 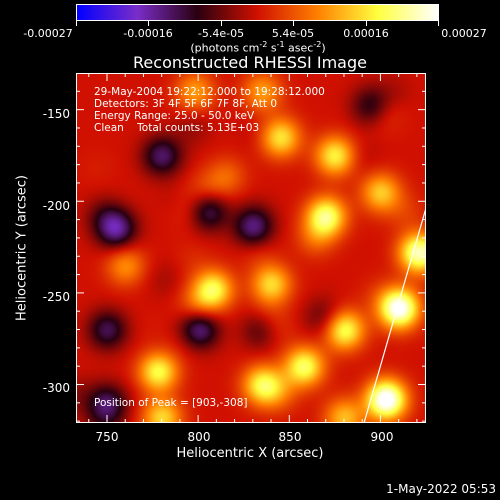 What do you see at coordinates (56, 114) in the screenshot?
I see `y-tick-label: -150` at bounding box center [56, 114].